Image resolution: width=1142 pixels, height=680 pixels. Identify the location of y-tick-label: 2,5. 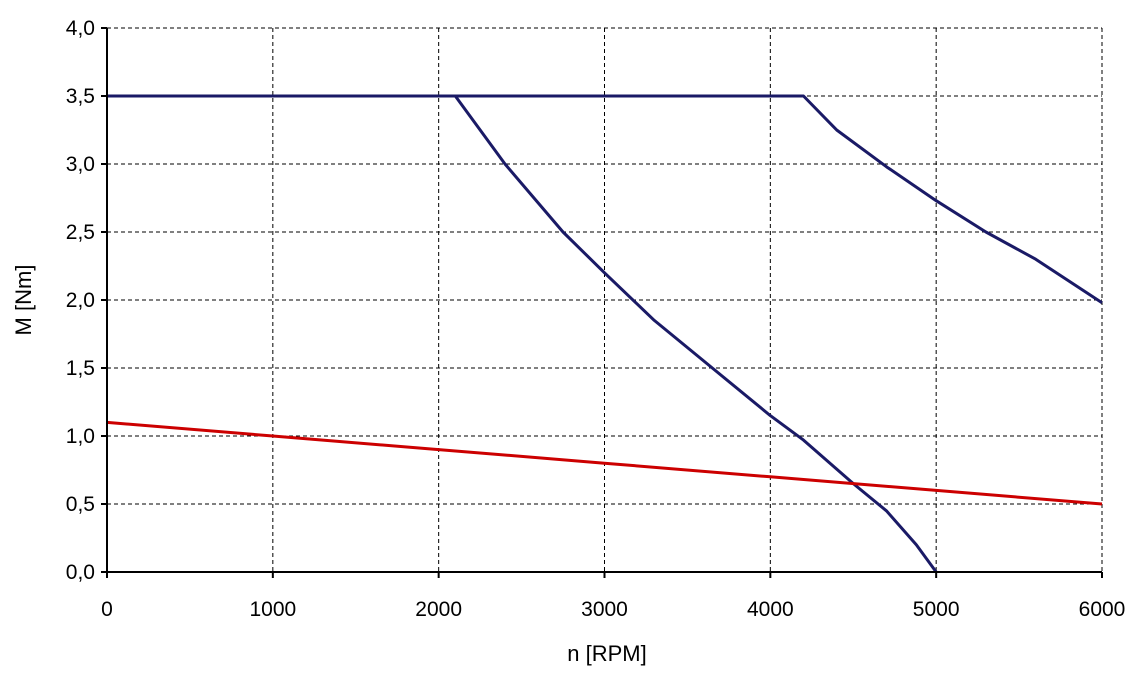
(80, 232).